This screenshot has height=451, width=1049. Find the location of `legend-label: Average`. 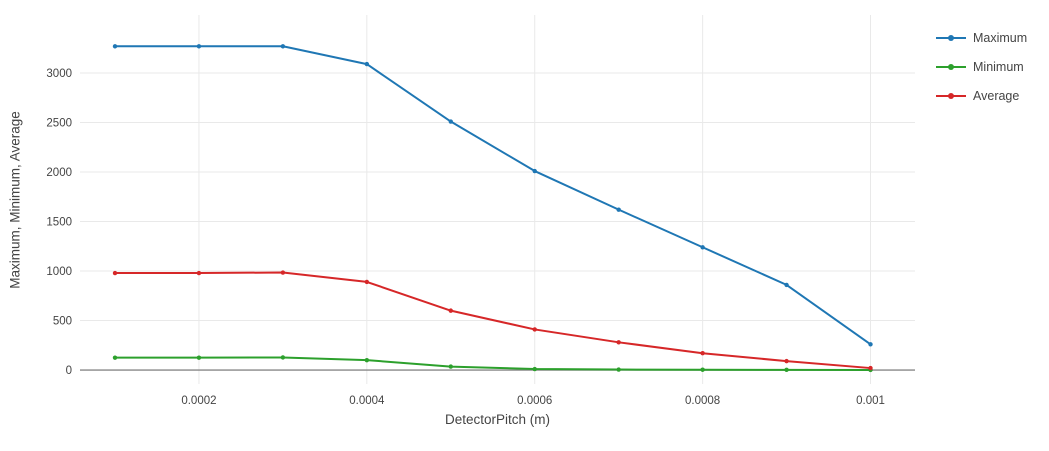

legend-label: Average is located at coordinates (996, 95).